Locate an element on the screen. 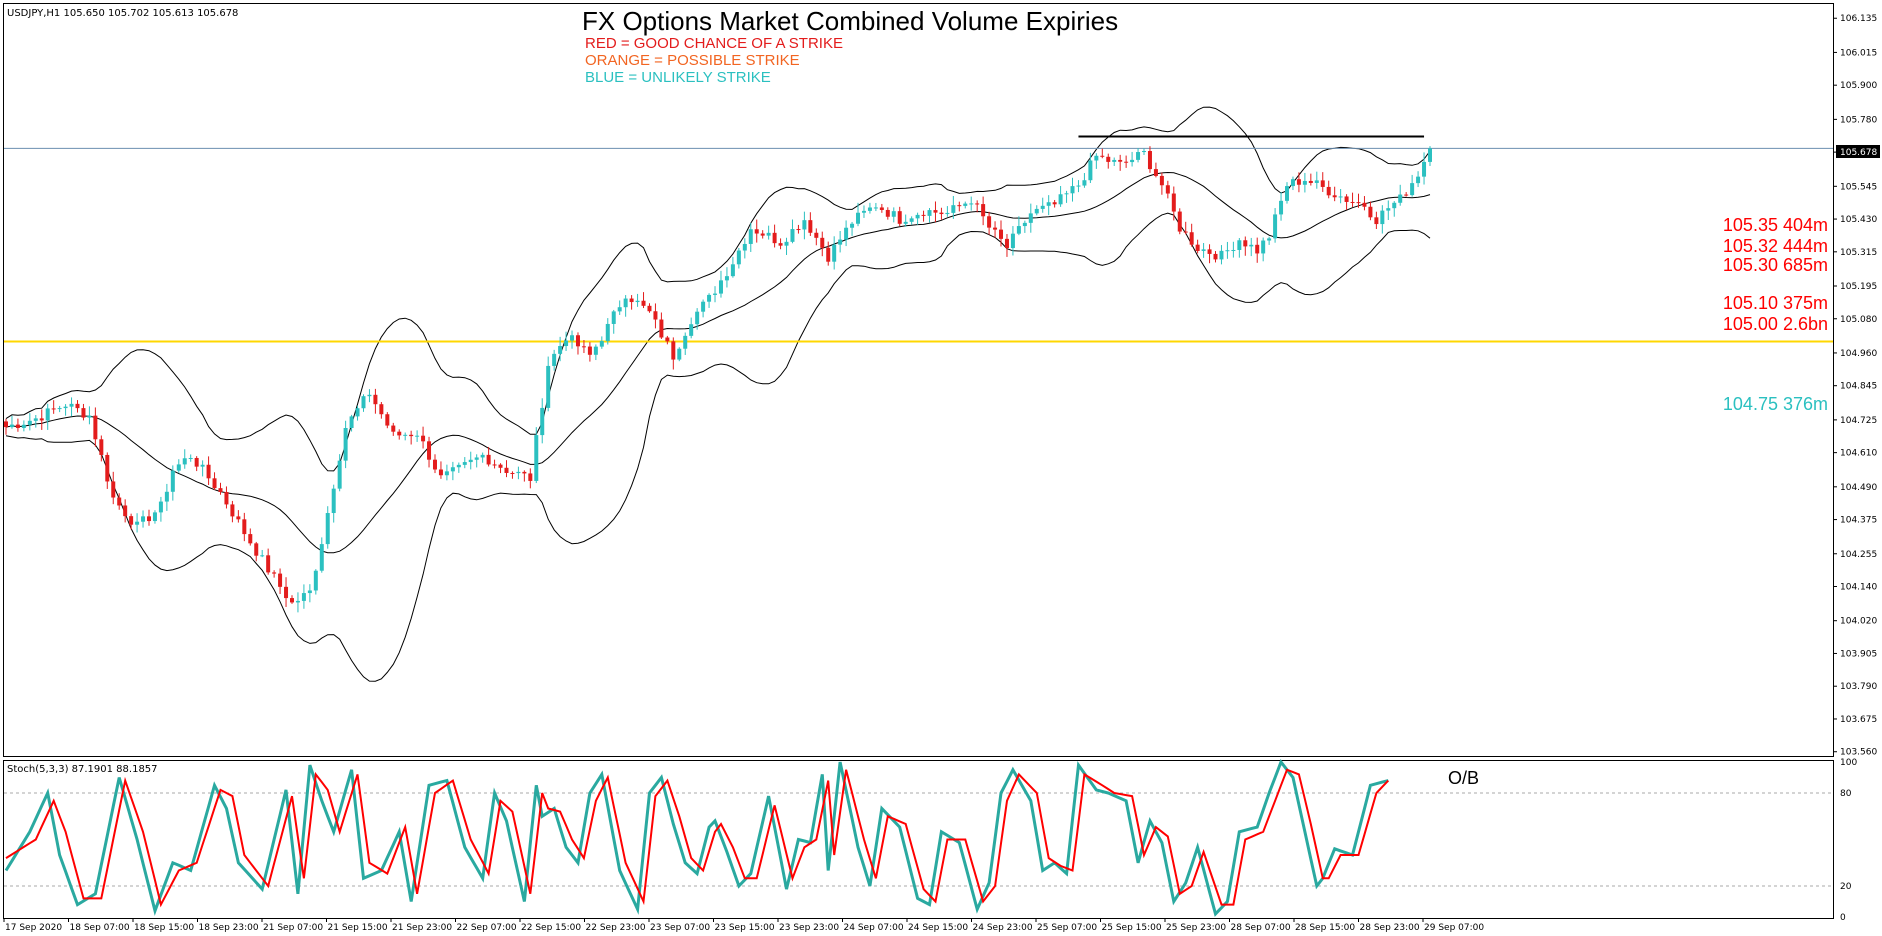  stoch-tick-label: 20 is located at coordinates (1846, 887).